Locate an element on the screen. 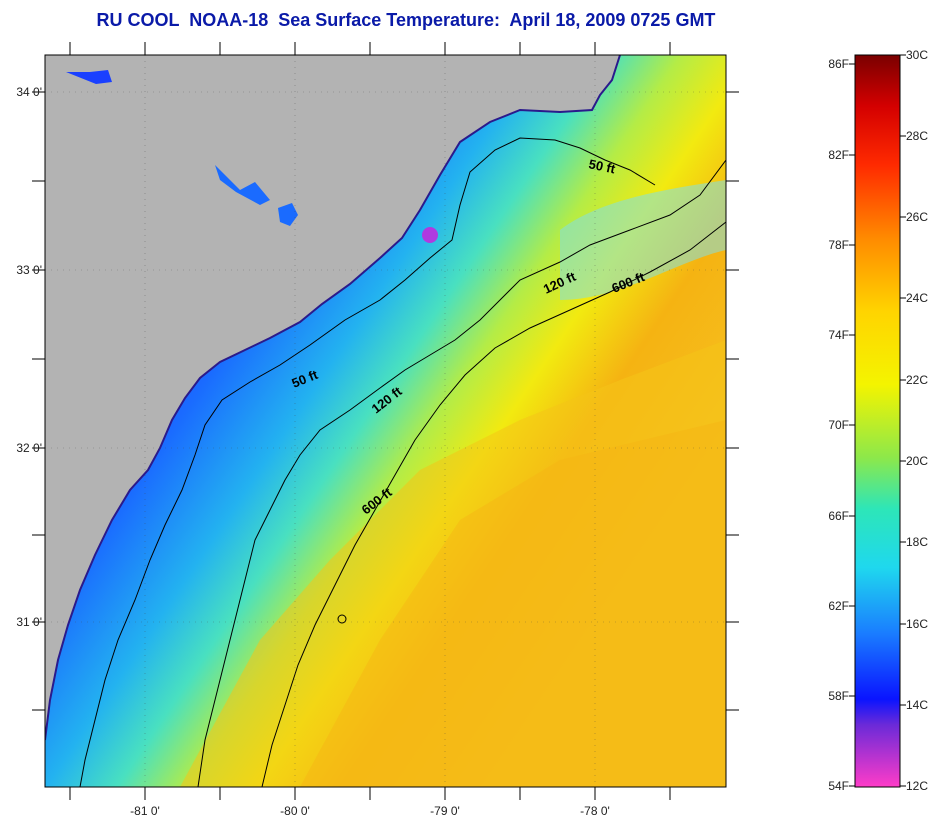 This screenshot has height=817, width=936. colorbar-ticks is located at coordinates (877, 420).